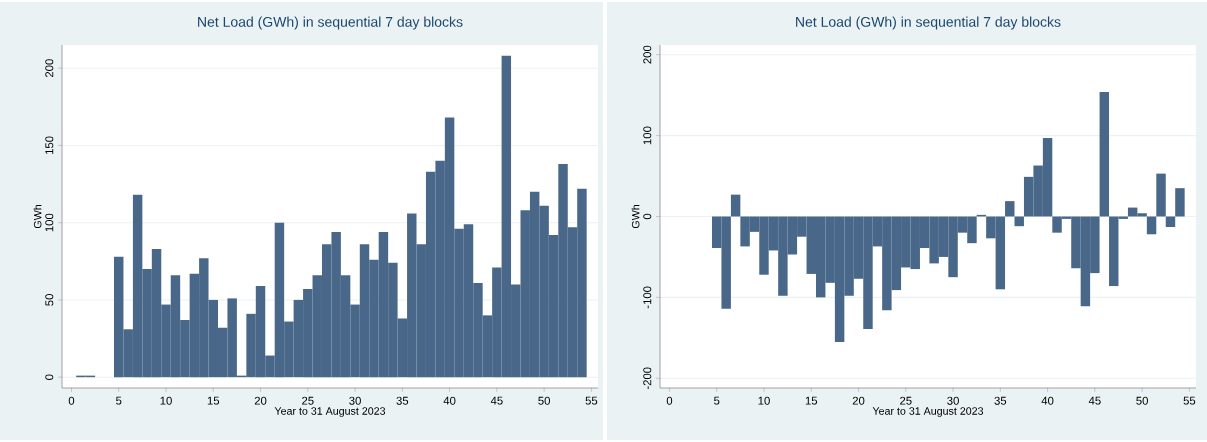 The width and height of the screenshot is (1207, 442). Describe the element at coordinates (49, 300) in the screenshot. I see `y-tick-label: 50` at that location.